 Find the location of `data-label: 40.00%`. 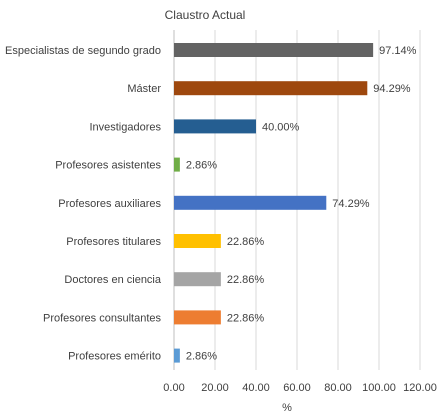

data-label: 40.00% is located at coordinates (281, 127).